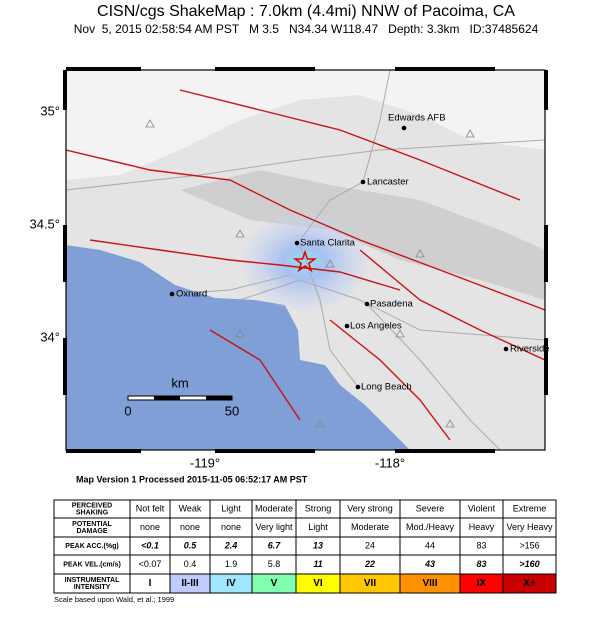  I want to click on cell-text: IX, so click(482, 583).